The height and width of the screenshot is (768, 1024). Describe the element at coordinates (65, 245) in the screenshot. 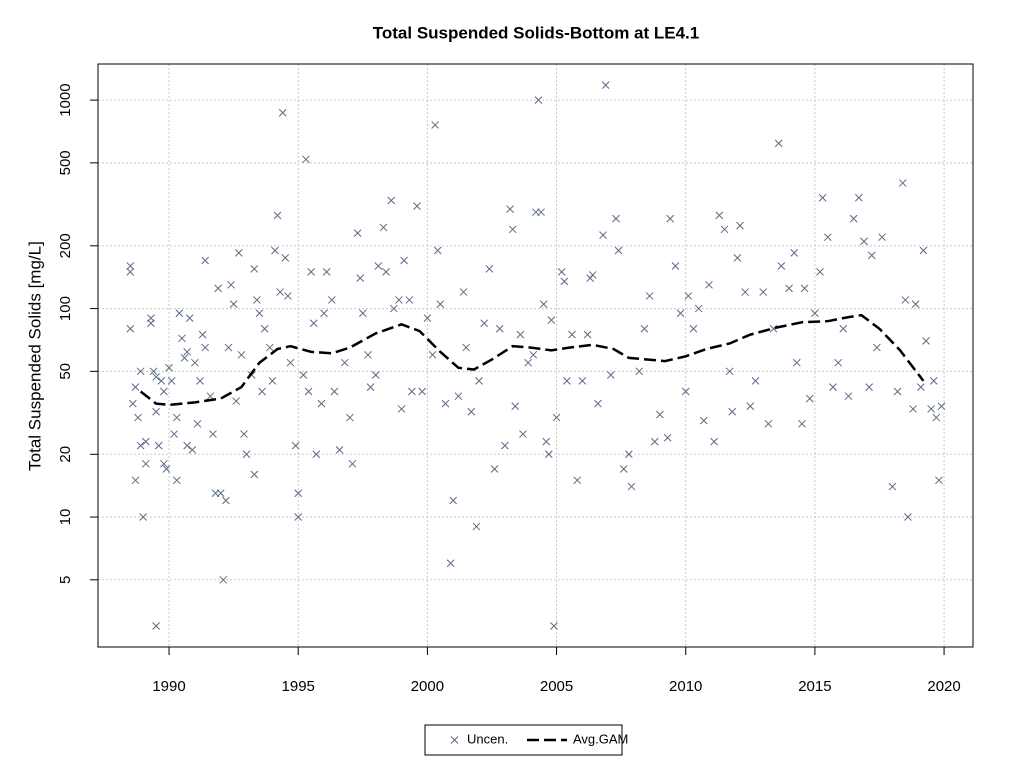

I see `y-tick-label: 200` at that location.